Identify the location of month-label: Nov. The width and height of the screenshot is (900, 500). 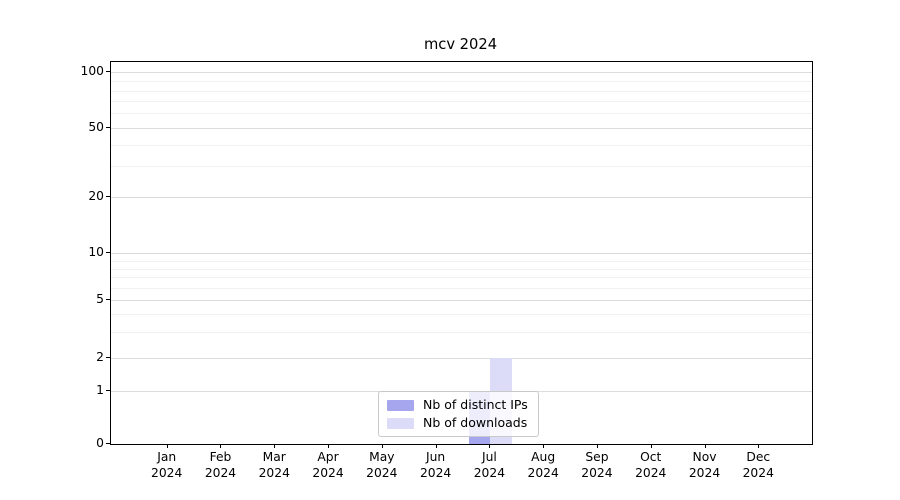
(704, 457).